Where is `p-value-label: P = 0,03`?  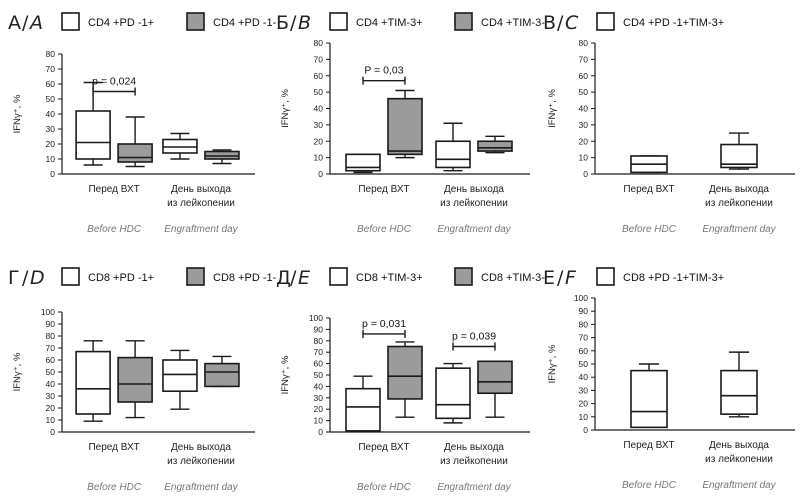
p-value-label: P = 0,03 is located at coordinates (383, 71).